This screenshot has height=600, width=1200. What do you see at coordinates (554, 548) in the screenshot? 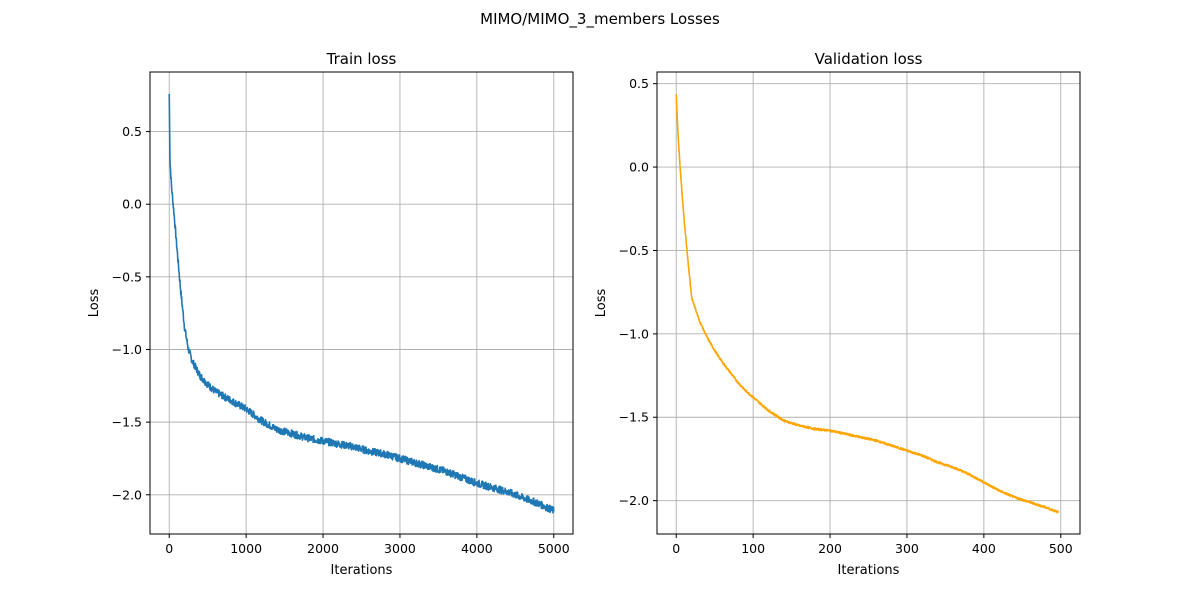
I see `train-xtick-label: 5000` at bounding box center [554, 548].